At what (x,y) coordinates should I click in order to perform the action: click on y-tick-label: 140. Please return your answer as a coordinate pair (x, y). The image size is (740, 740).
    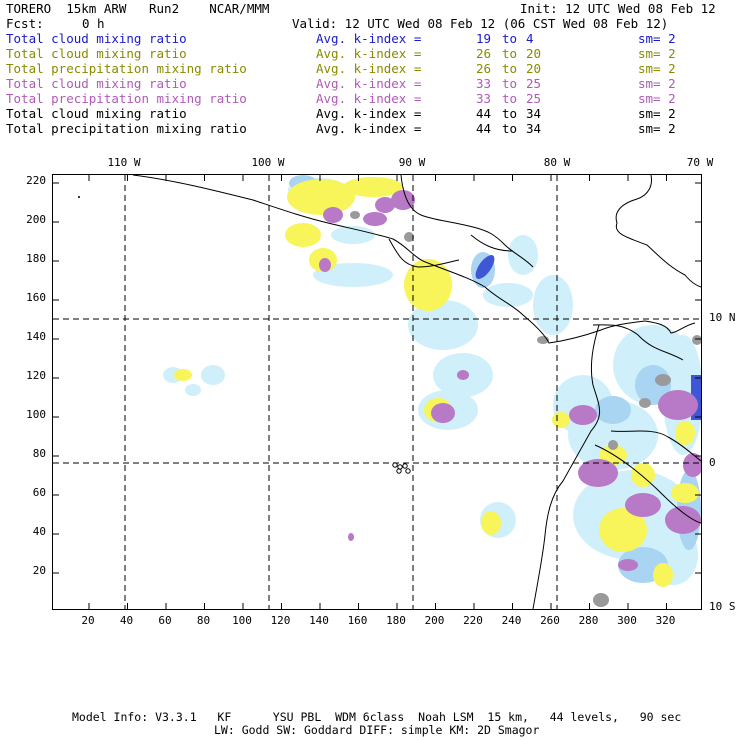
    Looking at the image, I should click on (36, 336).